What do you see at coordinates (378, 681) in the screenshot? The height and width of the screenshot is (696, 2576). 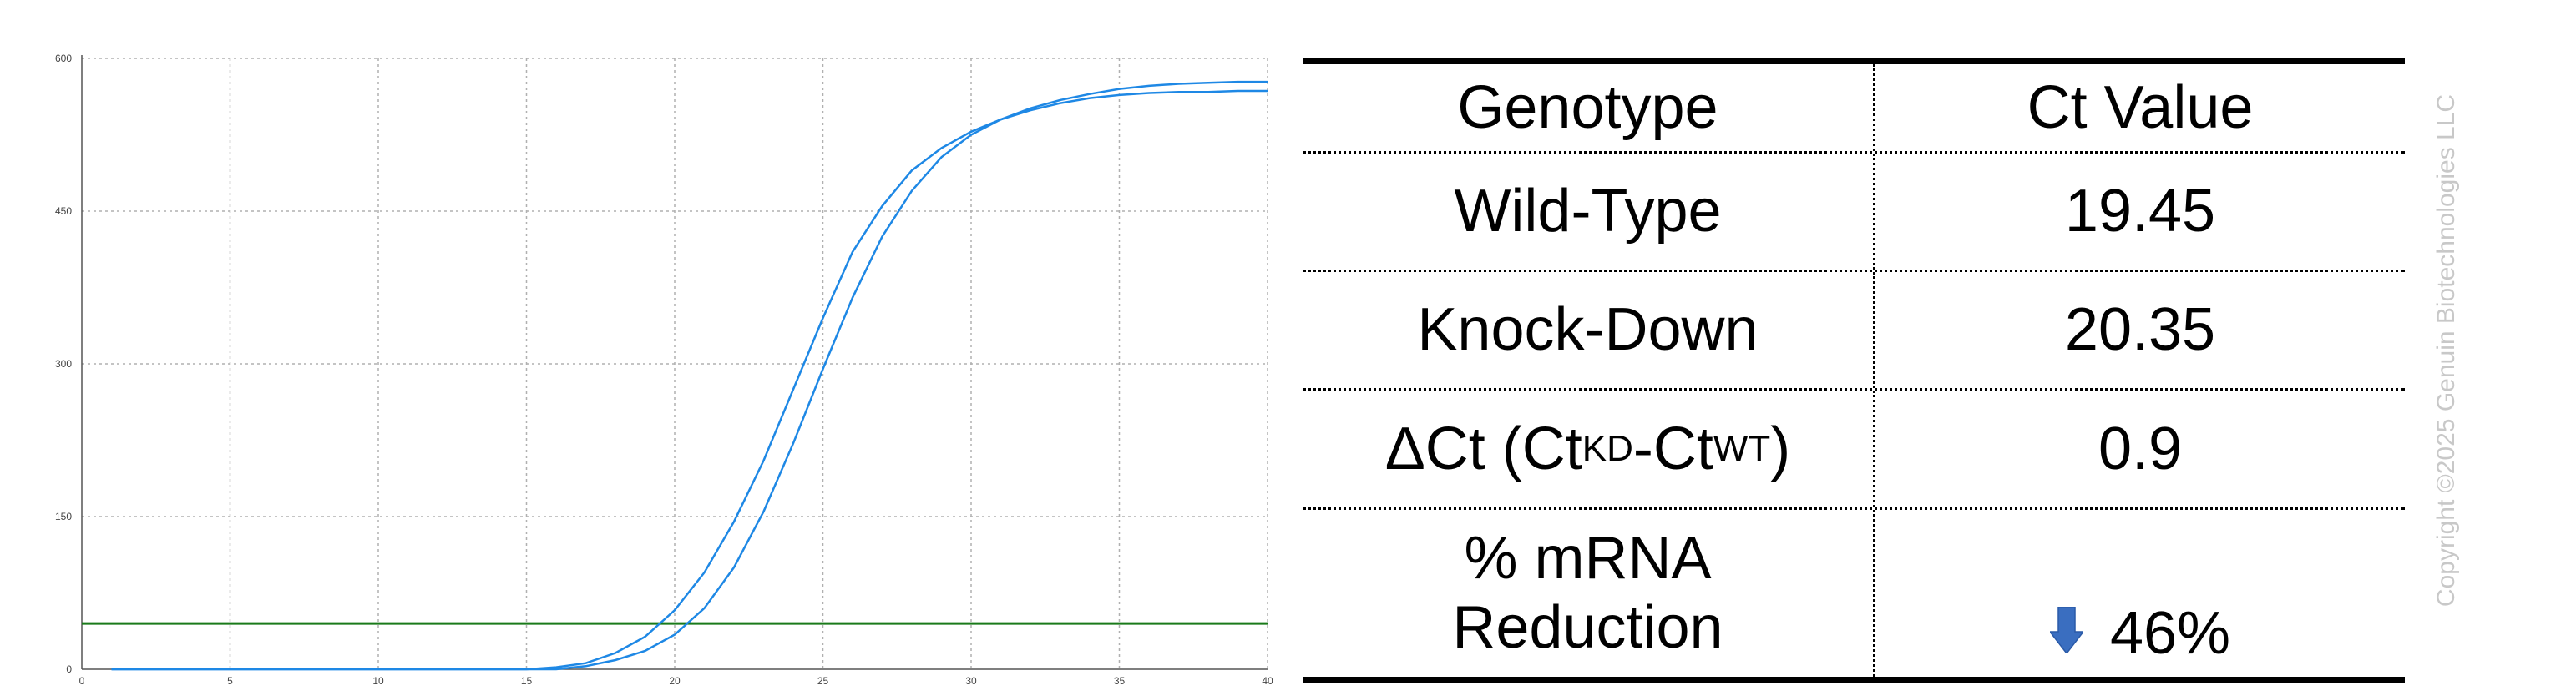 I see `x-tick-label: 10` at bounding box center [378, 681].